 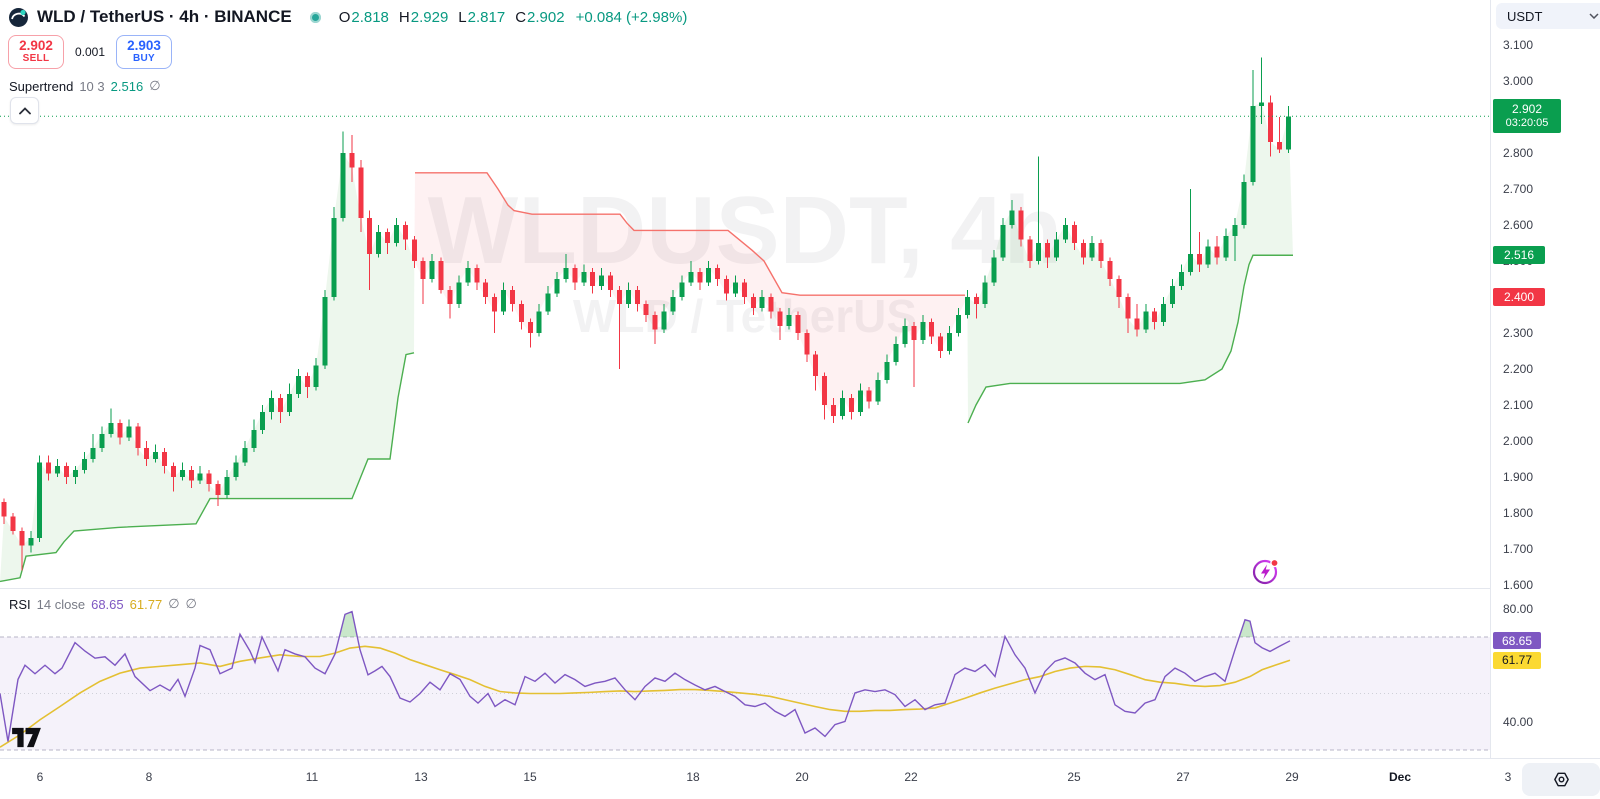 I want to click on symbol-logo-icon, so click(x=18, y=17).